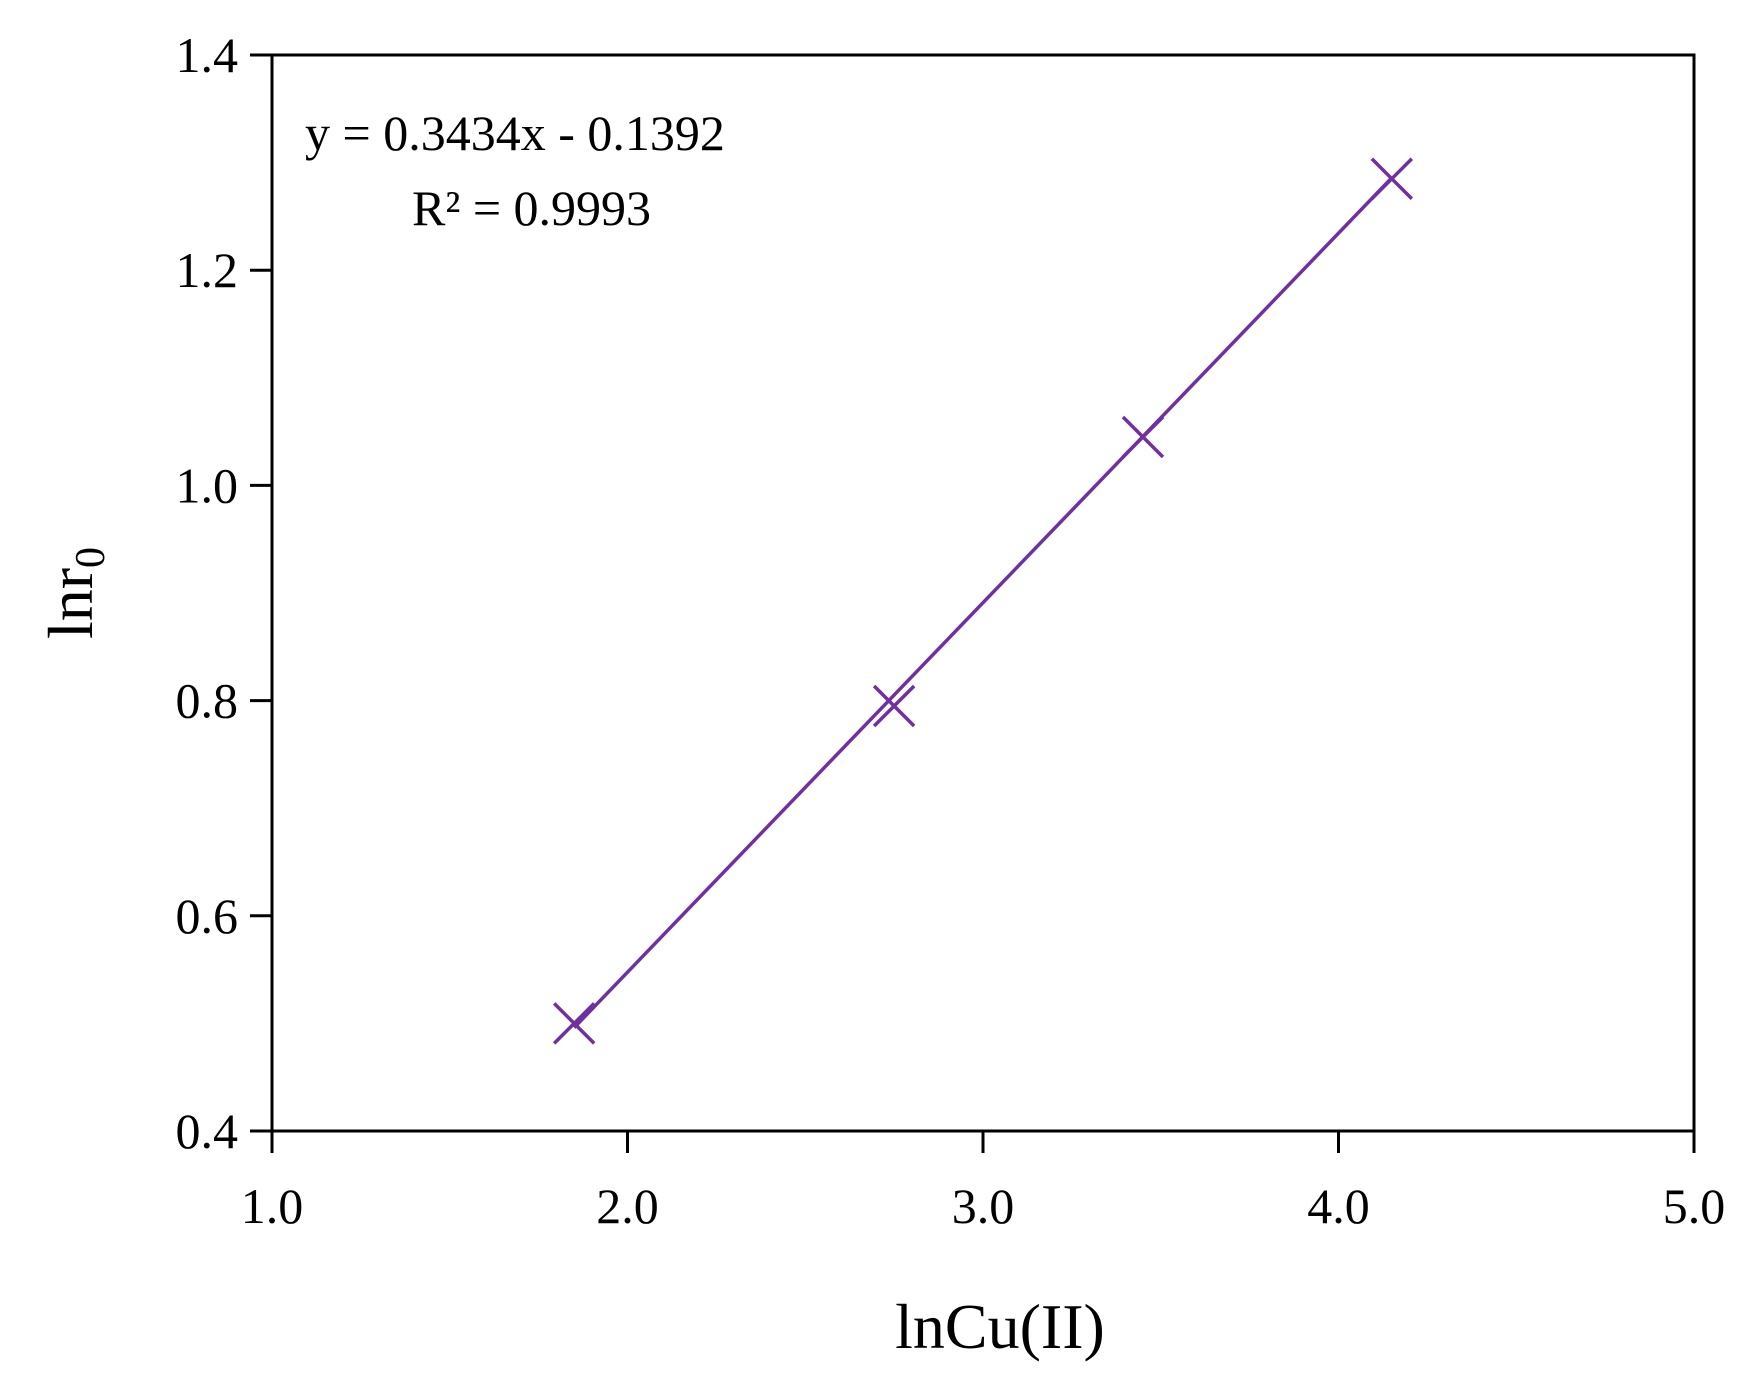 This screenshot has height=1385, width=1754. I want to click on x-tick-label: 5.0, so click(1694, 1206).